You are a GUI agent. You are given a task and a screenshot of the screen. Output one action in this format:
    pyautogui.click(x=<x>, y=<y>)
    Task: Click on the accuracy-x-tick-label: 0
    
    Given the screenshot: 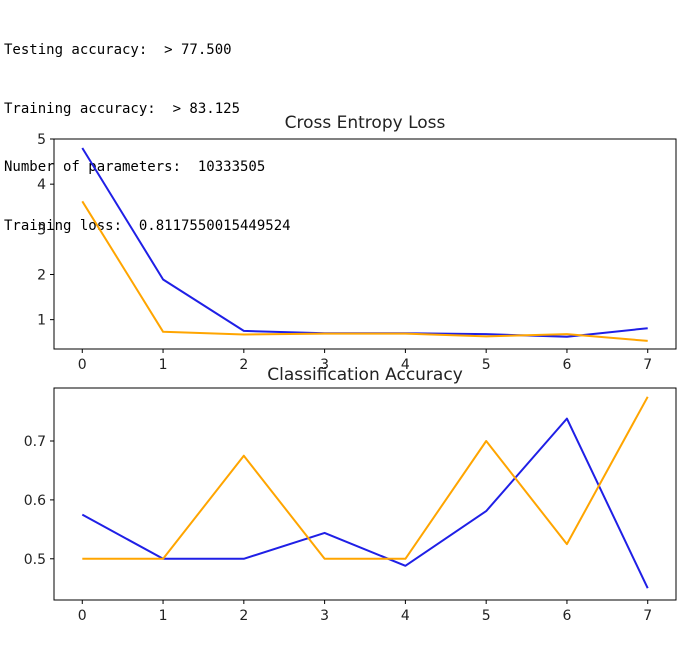 What is the action you would take?
    pyautogui.click(x=82, y=616)
    